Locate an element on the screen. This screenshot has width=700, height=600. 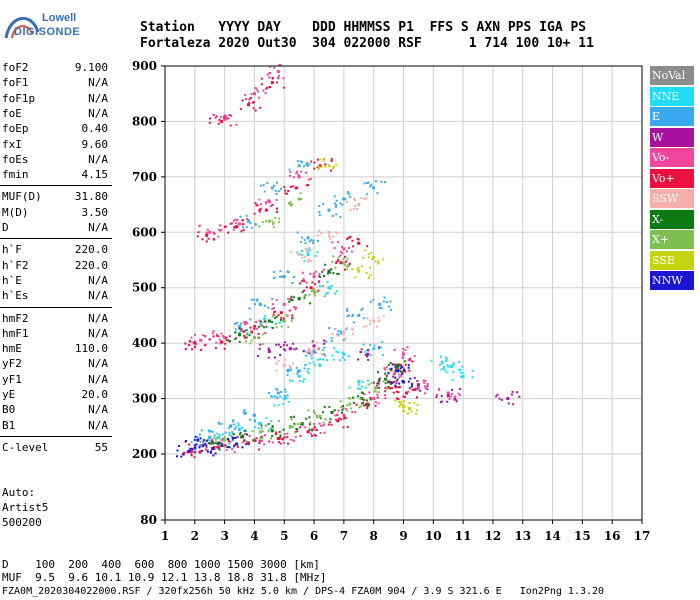
param-separator is located at coordinates (56, 186).